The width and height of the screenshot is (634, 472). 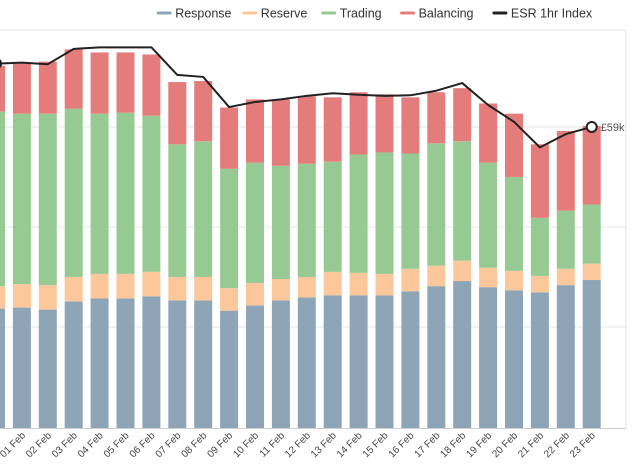 I want to click on legend-label: Trading, so click(x=361, y=14).